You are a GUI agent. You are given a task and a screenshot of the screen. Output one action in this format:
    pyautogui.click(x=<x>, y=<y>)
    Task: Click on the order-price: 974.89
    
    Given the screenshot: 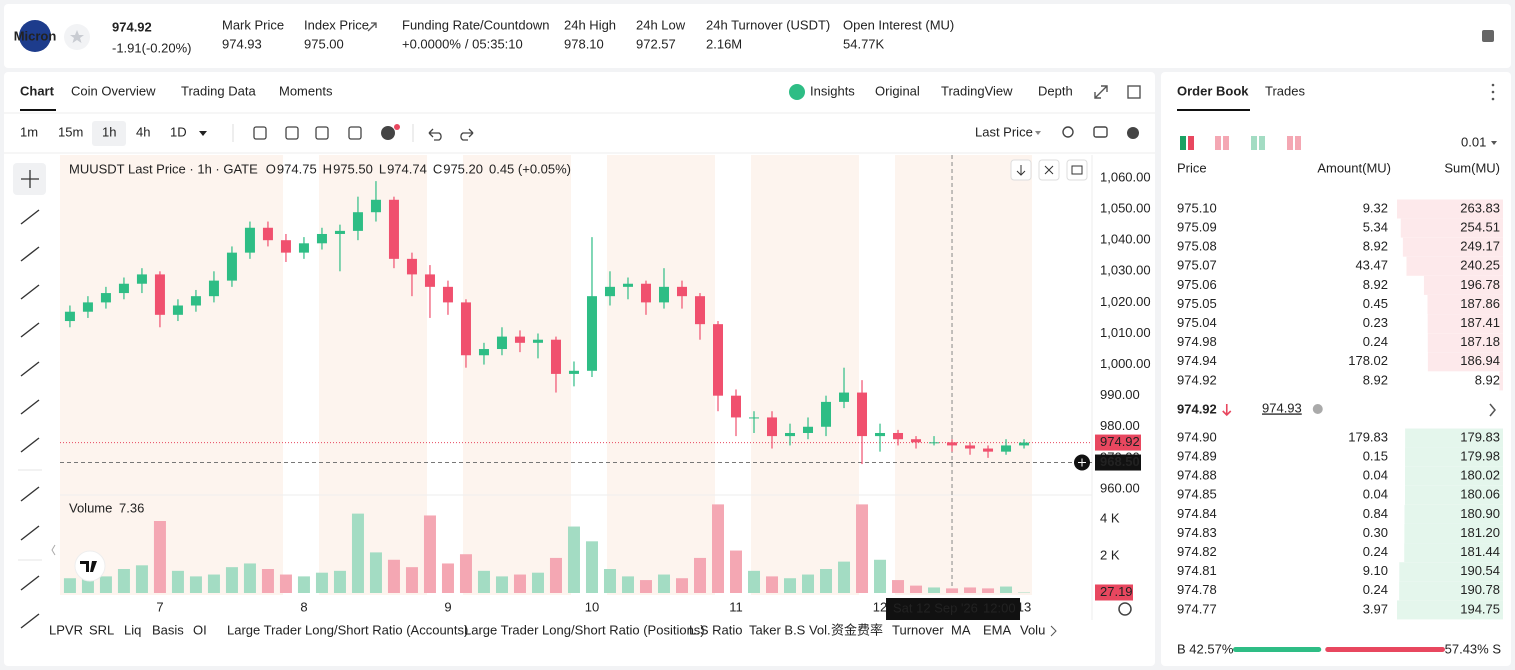 What is the action you would take?
    pyautogui.click(x=1197, y=456)
    